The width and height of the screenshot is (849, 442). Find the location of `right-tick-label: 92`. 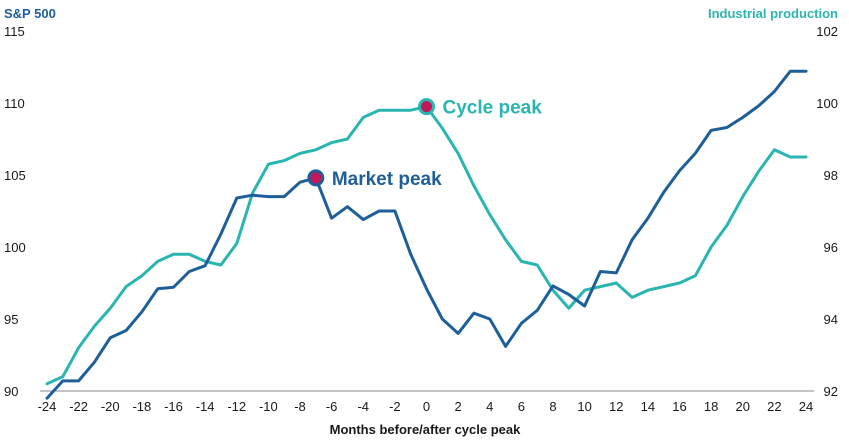

right-tick-label: 92 is located at coordinates (831, 391).